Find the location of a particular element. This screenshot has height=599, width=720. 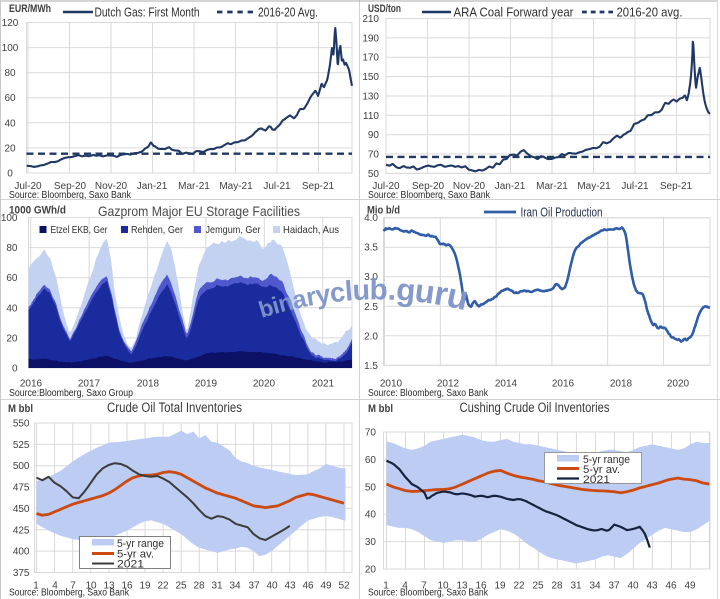

svg-text: 2018 is located at coordinates (148, 384).